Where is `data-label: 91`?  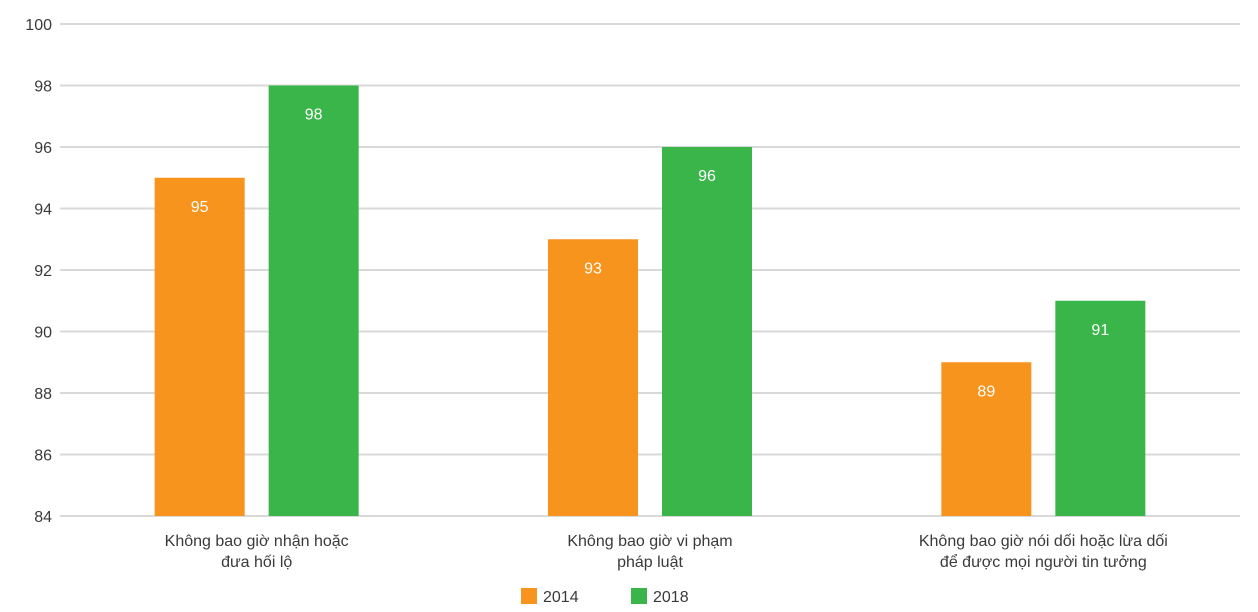 data-label: 91 is located at coordinates (1100, 330).